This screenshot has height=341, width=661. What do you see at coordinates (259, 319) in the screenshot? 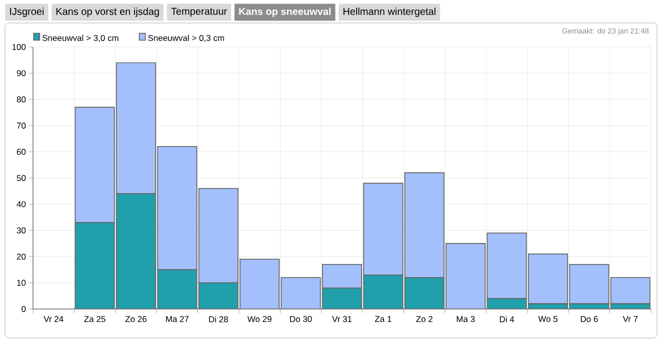
I see `x-tick-label: Wo 29` at bounding box center [259, 319].